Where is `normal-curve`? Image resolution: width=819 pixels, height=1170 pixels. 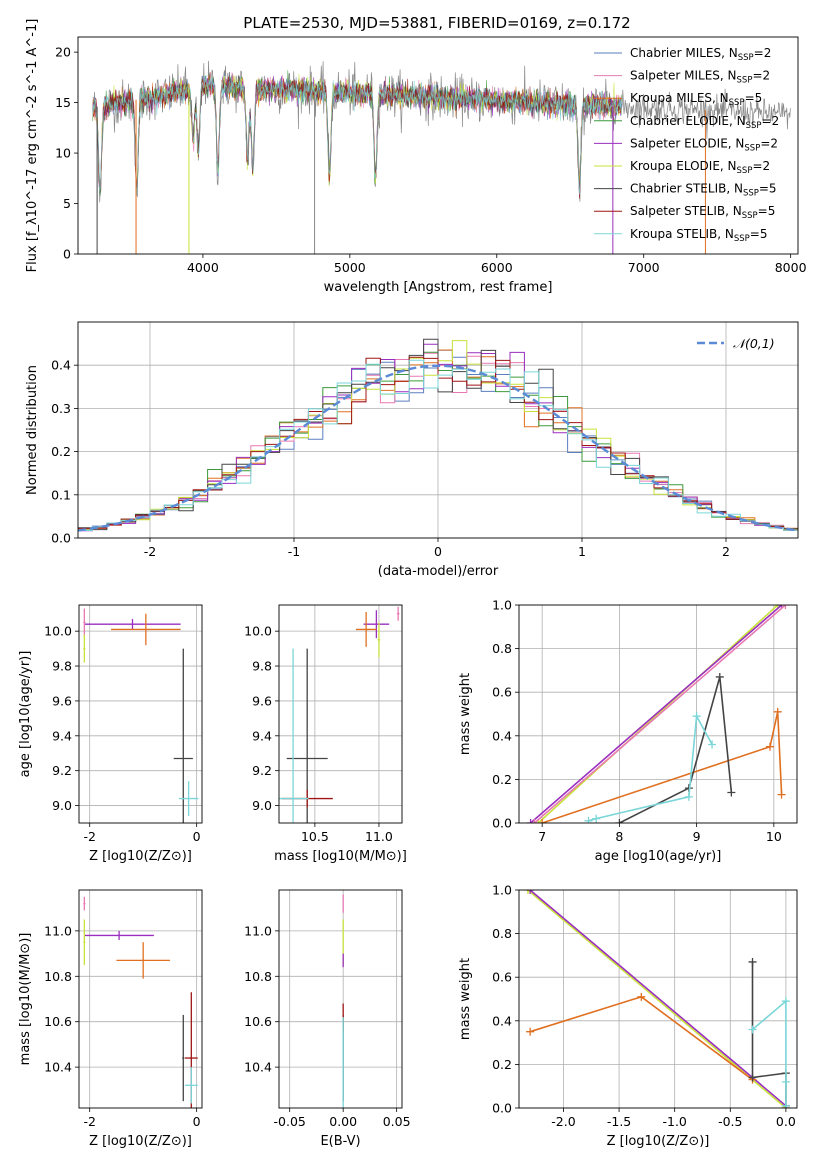
normal-curve is located at coordinates (438, 448).